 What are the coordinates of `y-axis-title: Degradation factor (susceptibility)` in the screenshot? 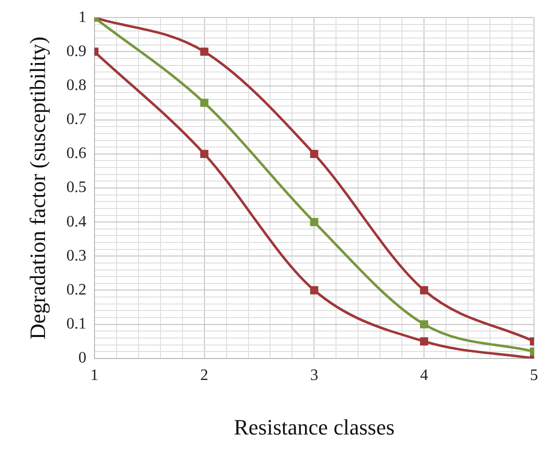 It's located at (37, 188).